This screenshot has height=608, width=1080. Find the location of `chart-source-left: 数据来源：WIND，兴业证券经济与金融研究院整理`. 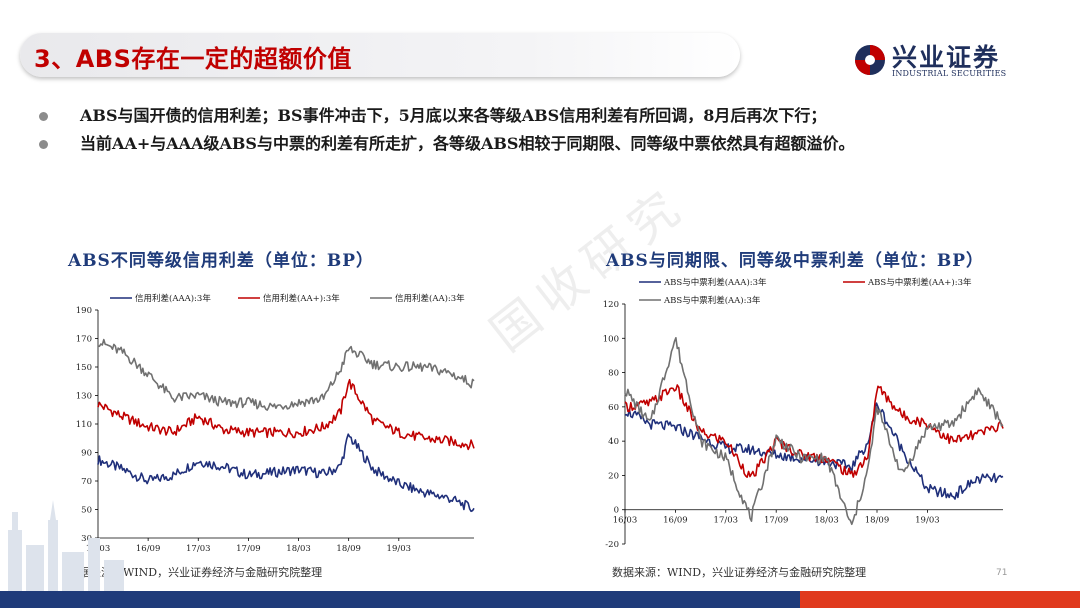

chart-source-left: 数据来源：WIND，兴业证券经济与金融研究院整理 is located at coordinates (195, 572).